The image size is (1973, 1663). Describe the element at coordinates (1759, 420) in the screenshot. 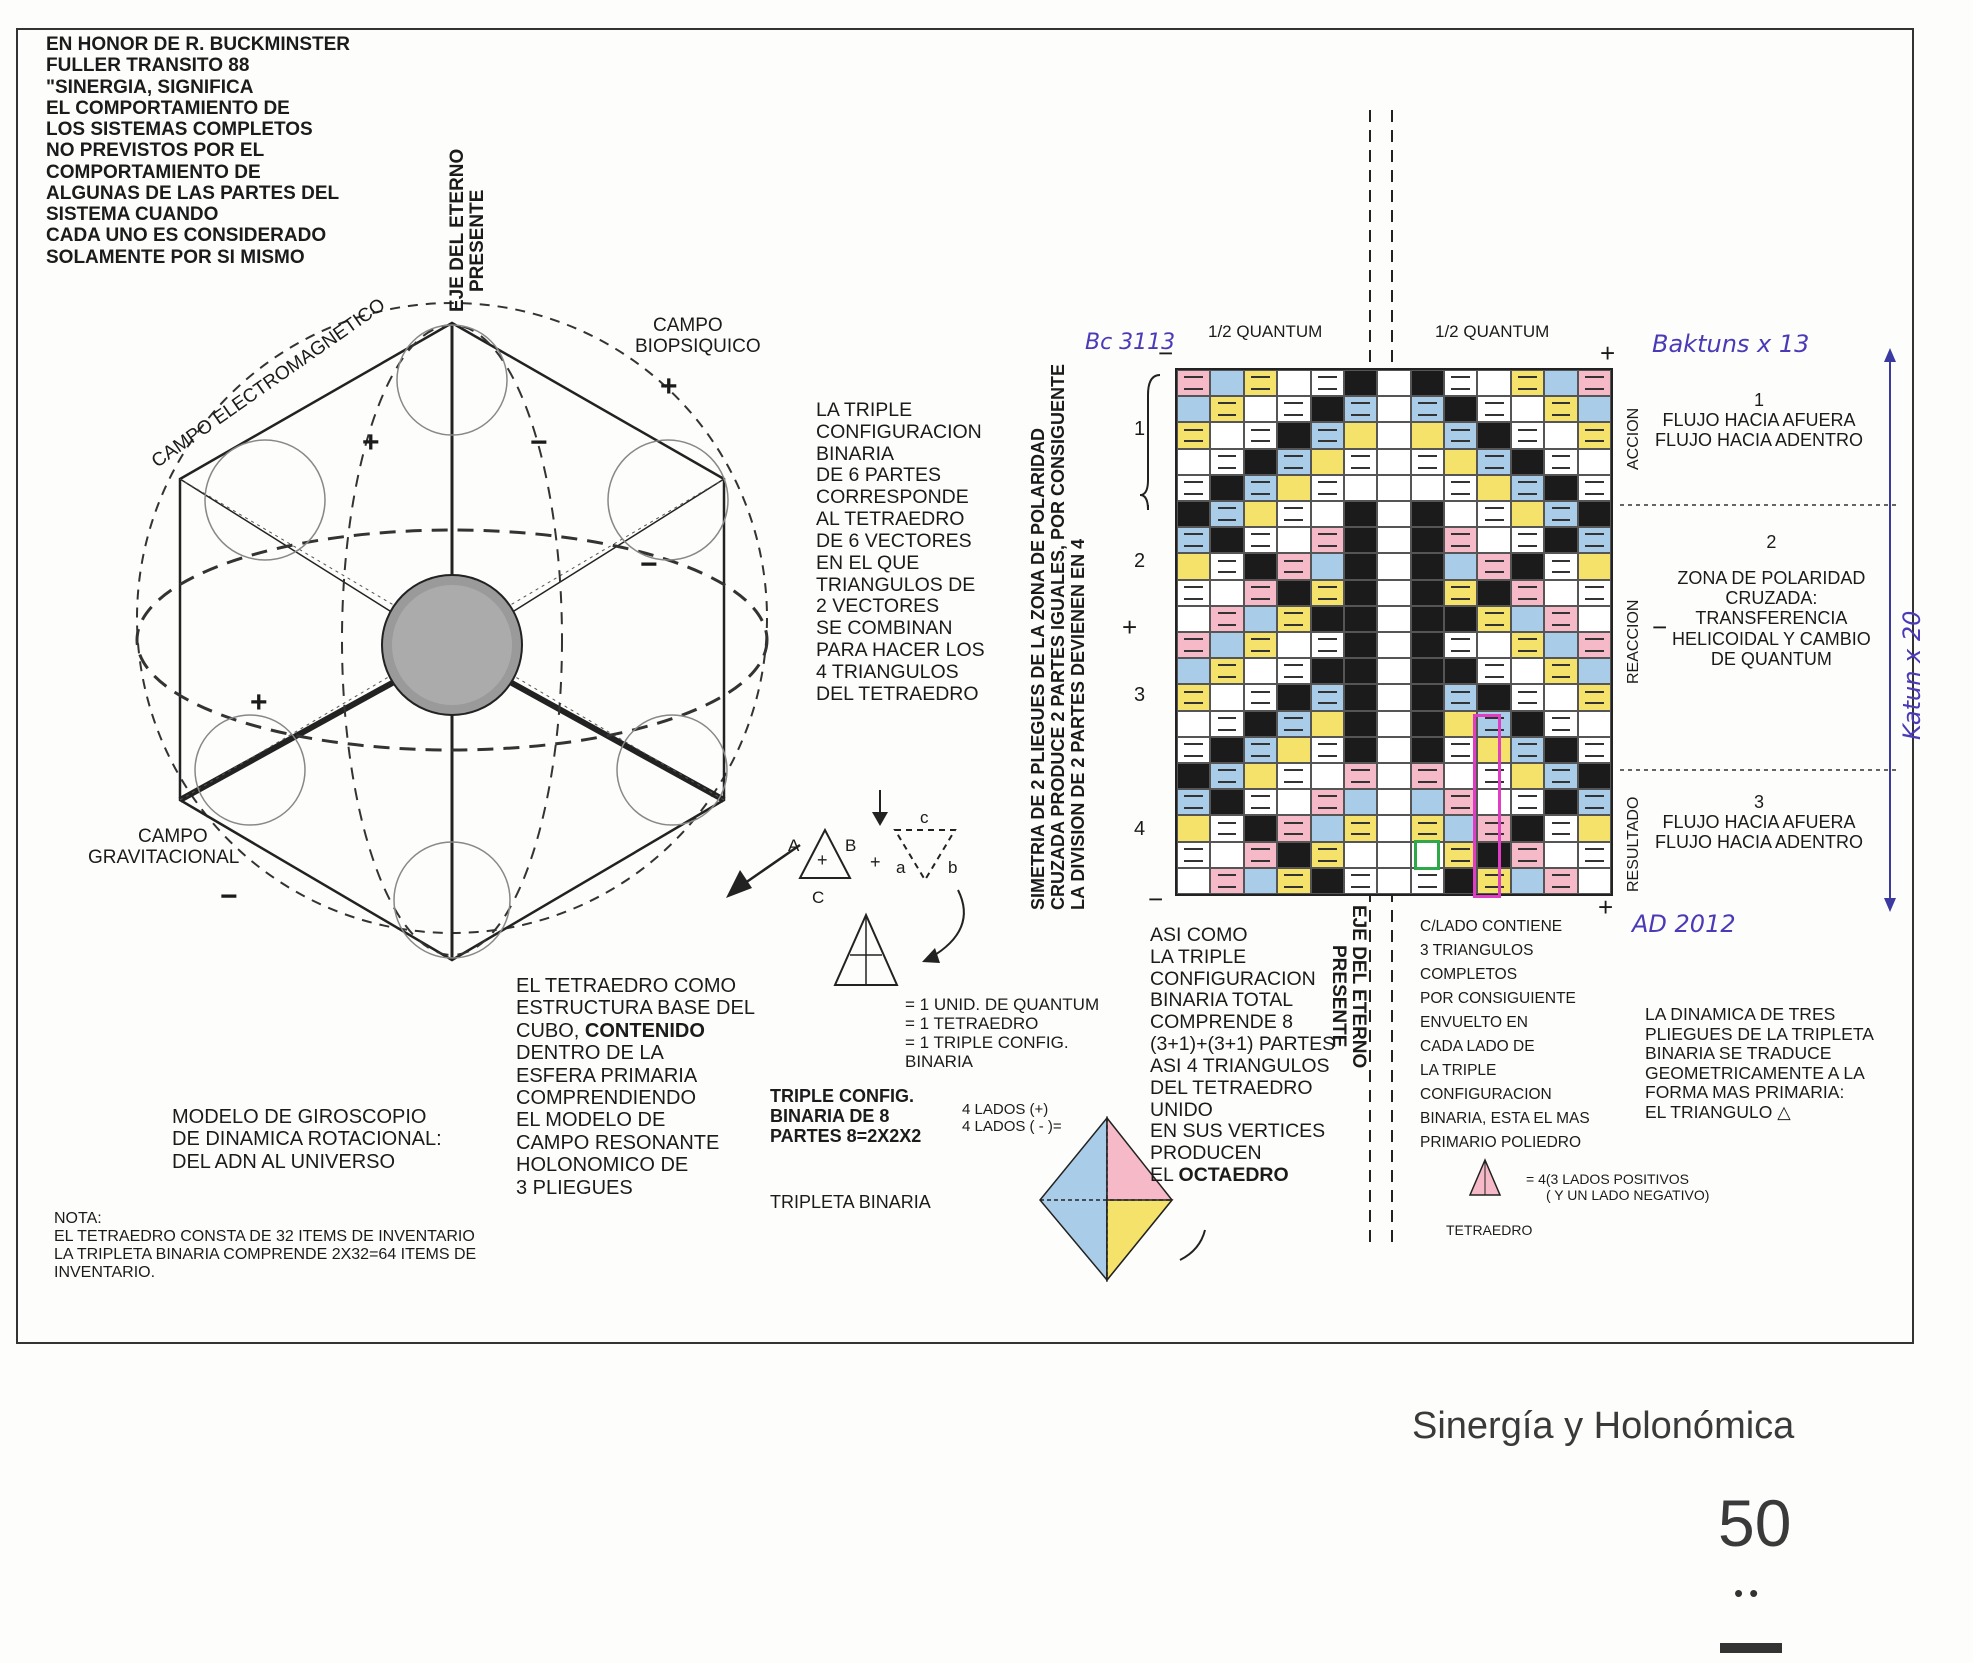

I see `zone-1-text: 1 FLUJO HACIA AFUERA FLUJO HACIA ADENTRO` at that location.